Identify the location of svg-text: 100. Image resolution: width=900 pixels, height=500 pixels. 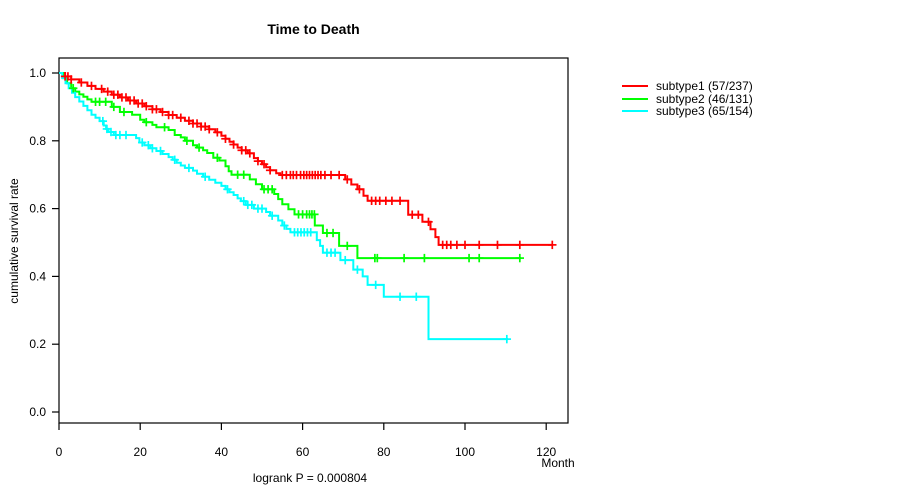
(465, 452).